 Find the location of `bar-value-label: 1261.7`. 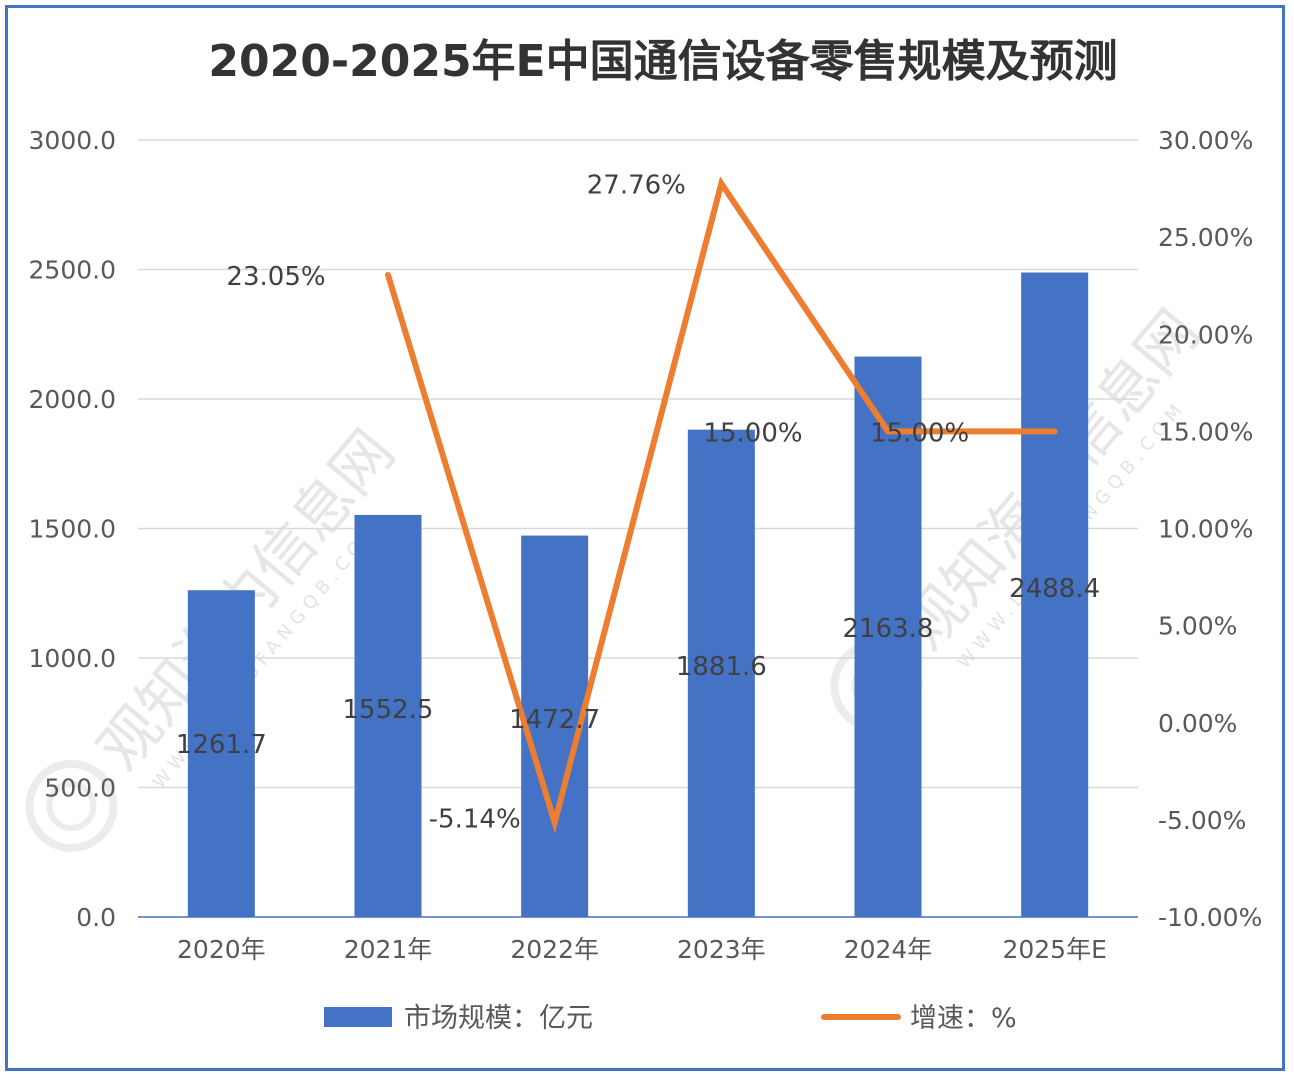

bar-value-label: 1261.7 is located at coordinates (221, 745).